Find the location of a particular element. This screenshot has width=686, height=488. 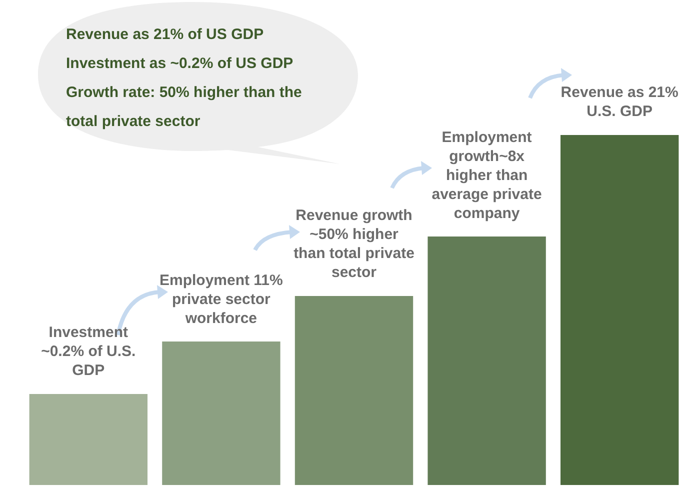

text: Growth rate: 50% higher than the total private sector is located at coordinates (184, 107).